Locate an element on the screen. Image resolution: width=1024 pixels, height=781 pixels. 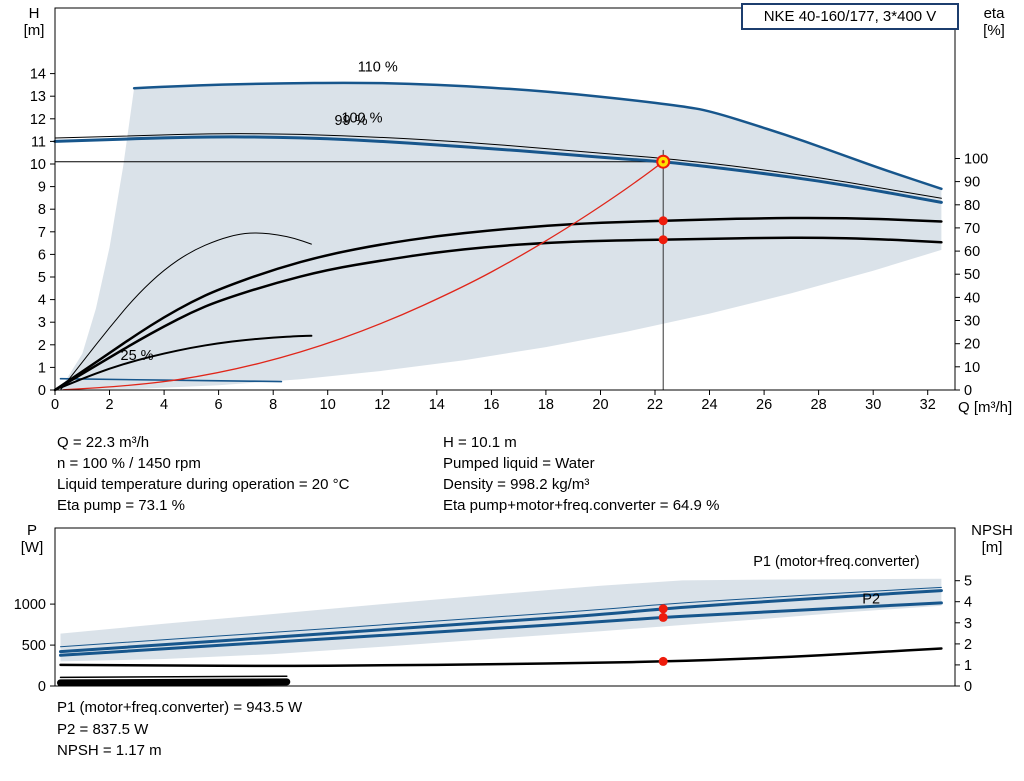
x-tick-label: 6 is located at coordinates (219, 405).